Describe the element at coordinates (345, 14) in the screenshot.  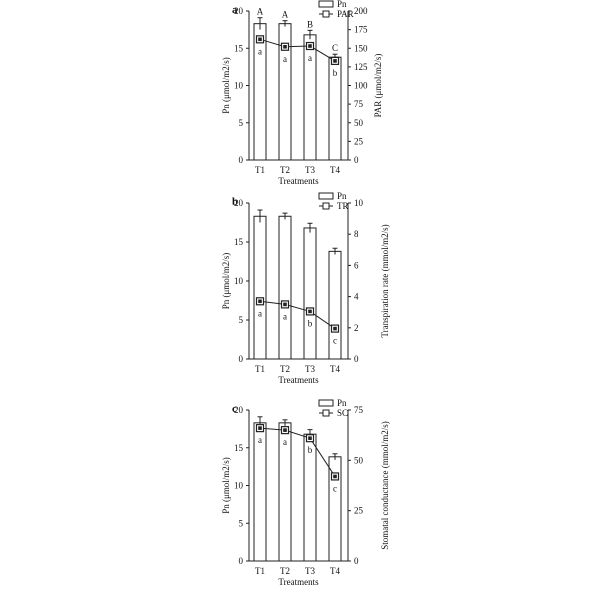
I see `legend-line-label: PAR` at that location.